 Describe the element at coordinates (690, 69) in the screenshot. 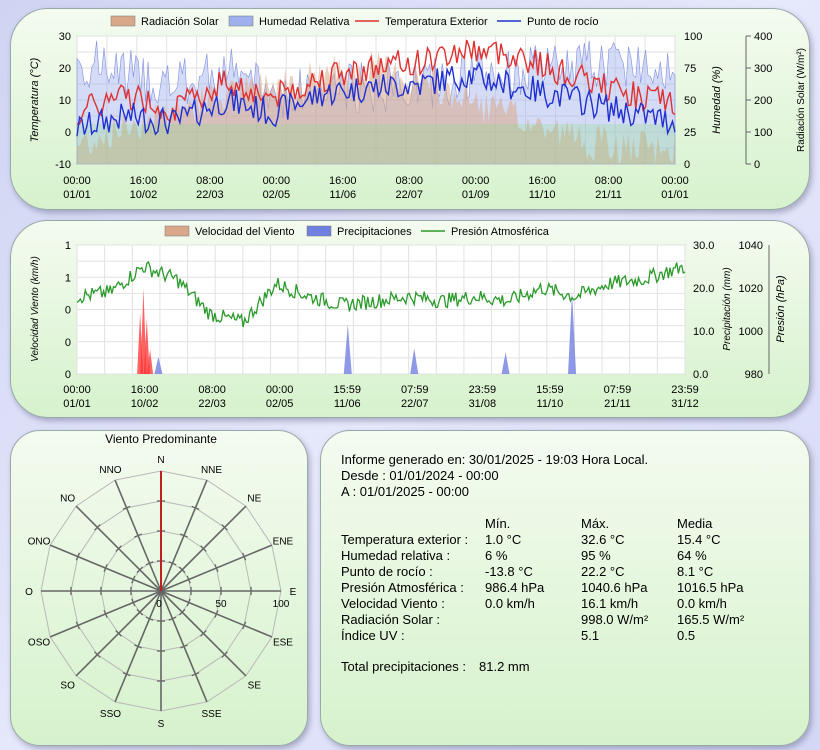

I see `humidity-tick-label: 75` at that location.